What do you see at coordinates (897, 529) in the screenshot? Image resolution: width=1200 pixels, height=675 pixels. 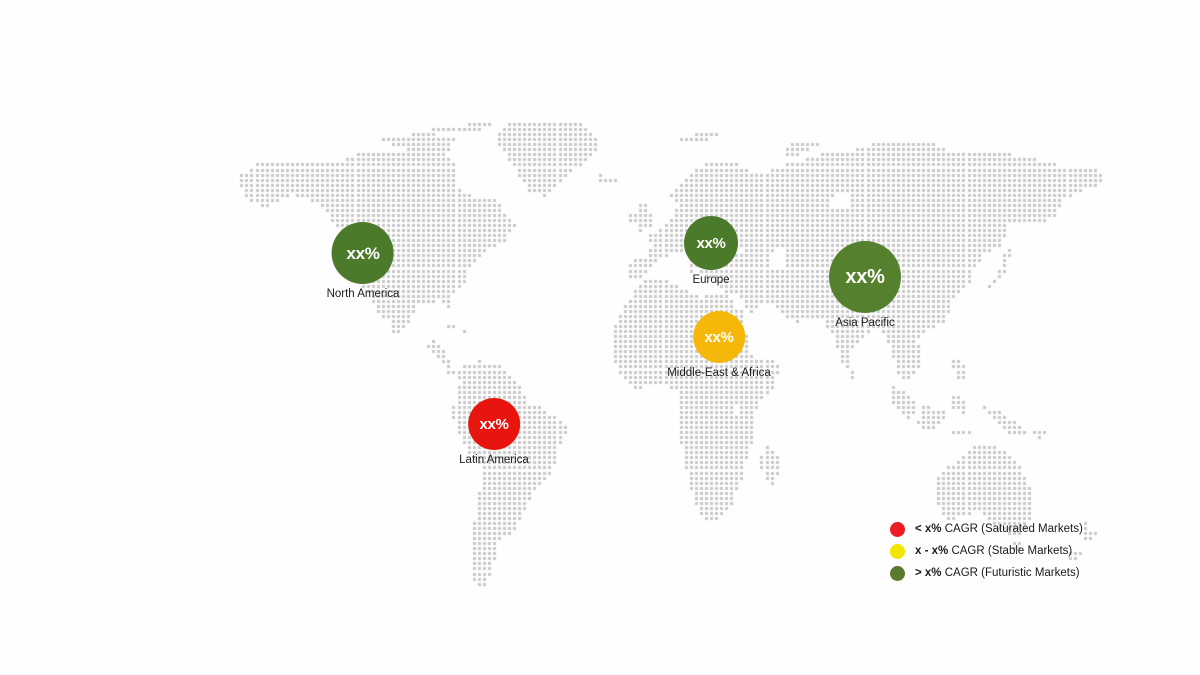 I see `legend-dot-saturated-icon` at bounding box center [897, 529].